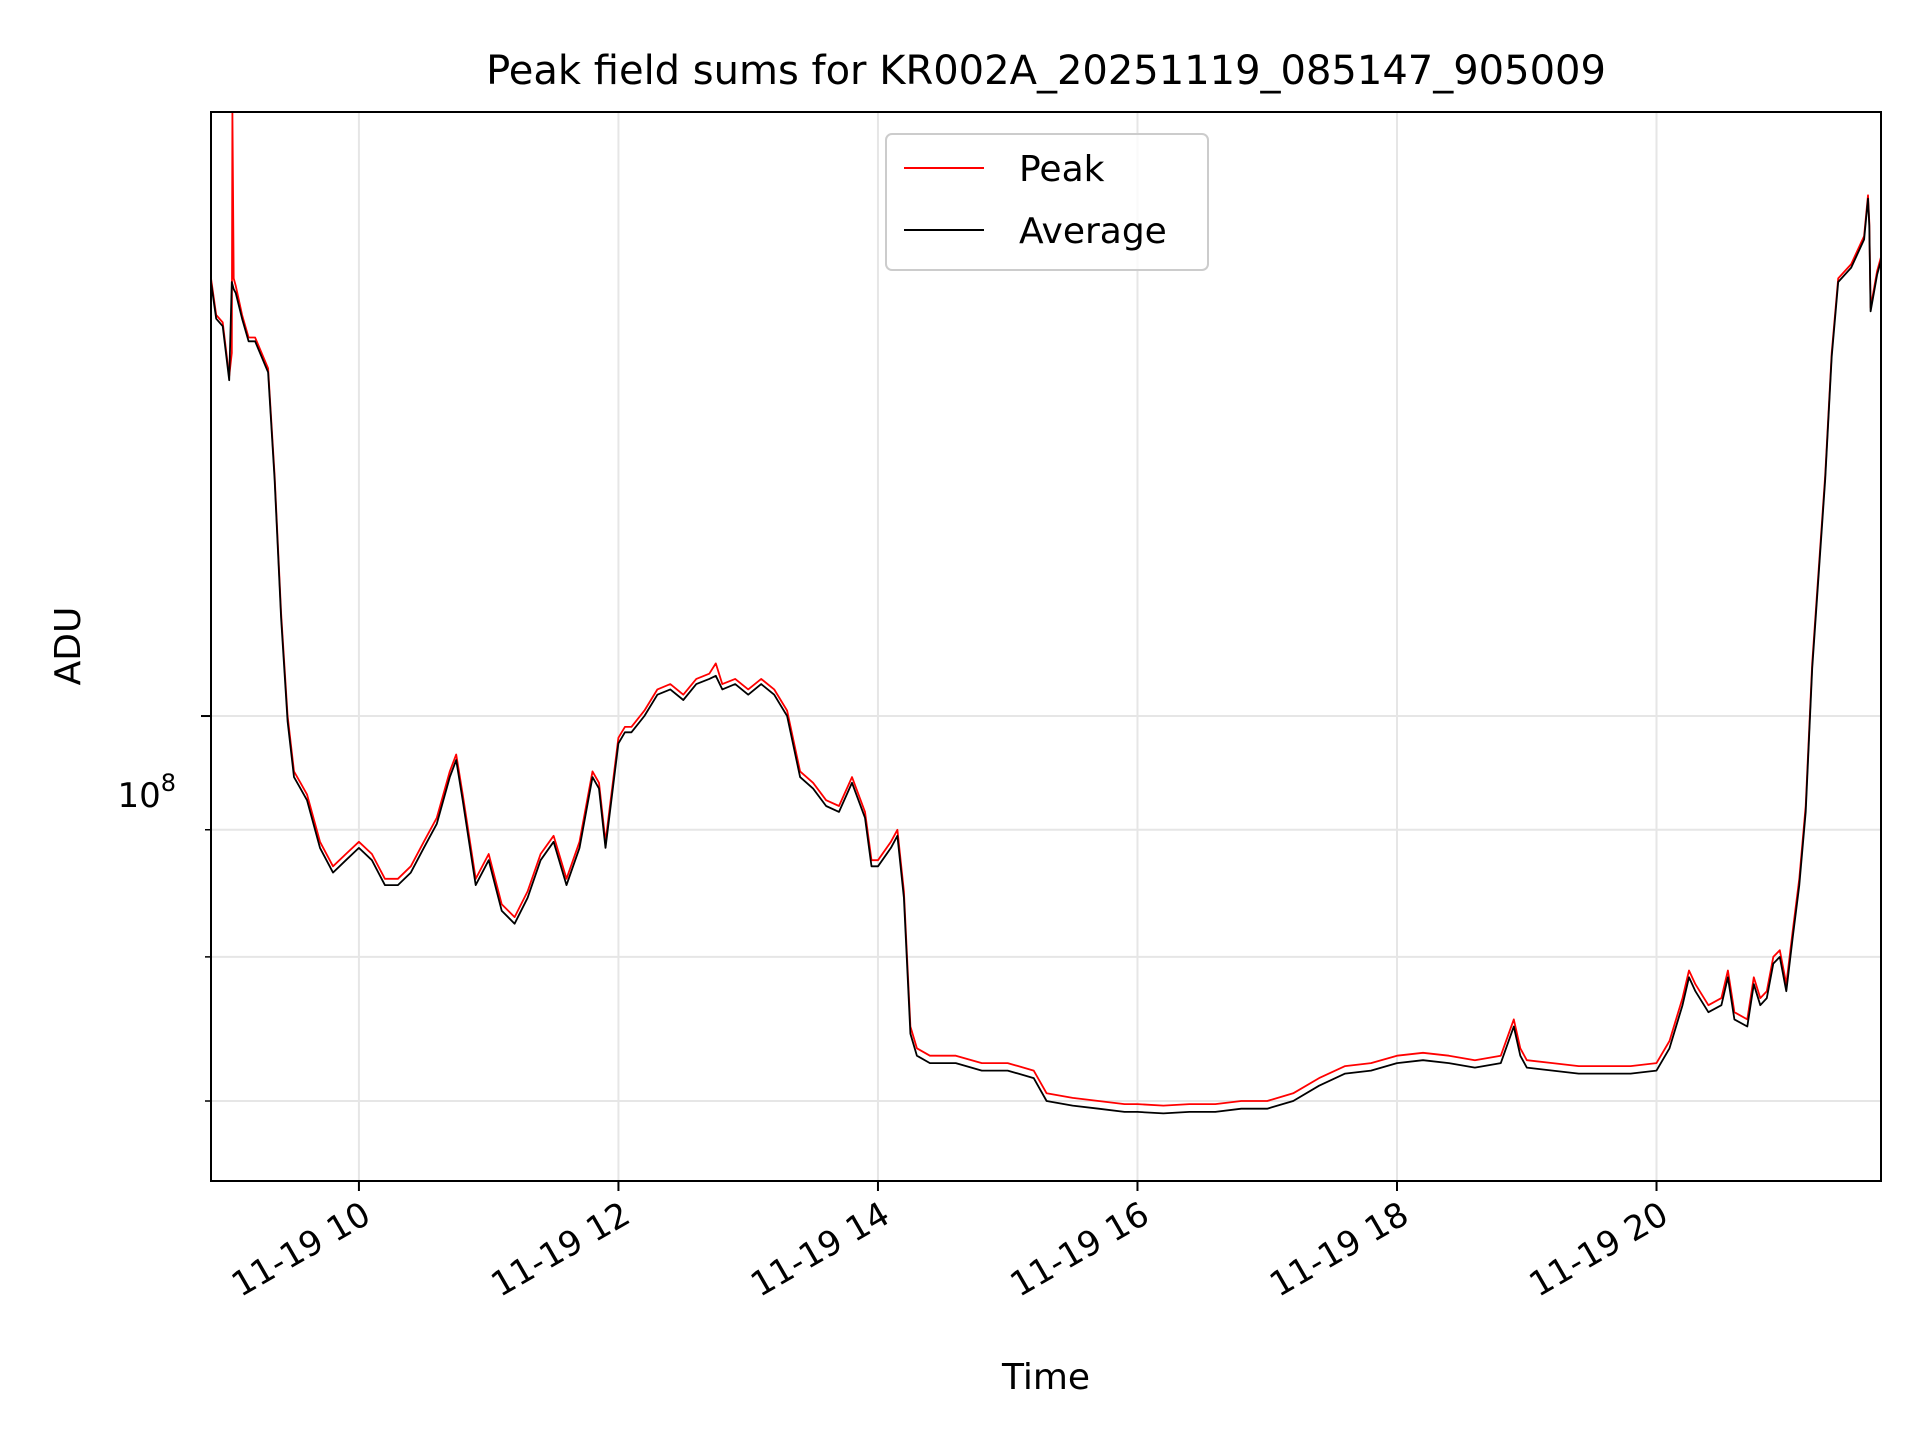 The width and height of the screenshot is (1920, 1440). I want to click on y-tick-label-1e8: 108, so click(146, 792).